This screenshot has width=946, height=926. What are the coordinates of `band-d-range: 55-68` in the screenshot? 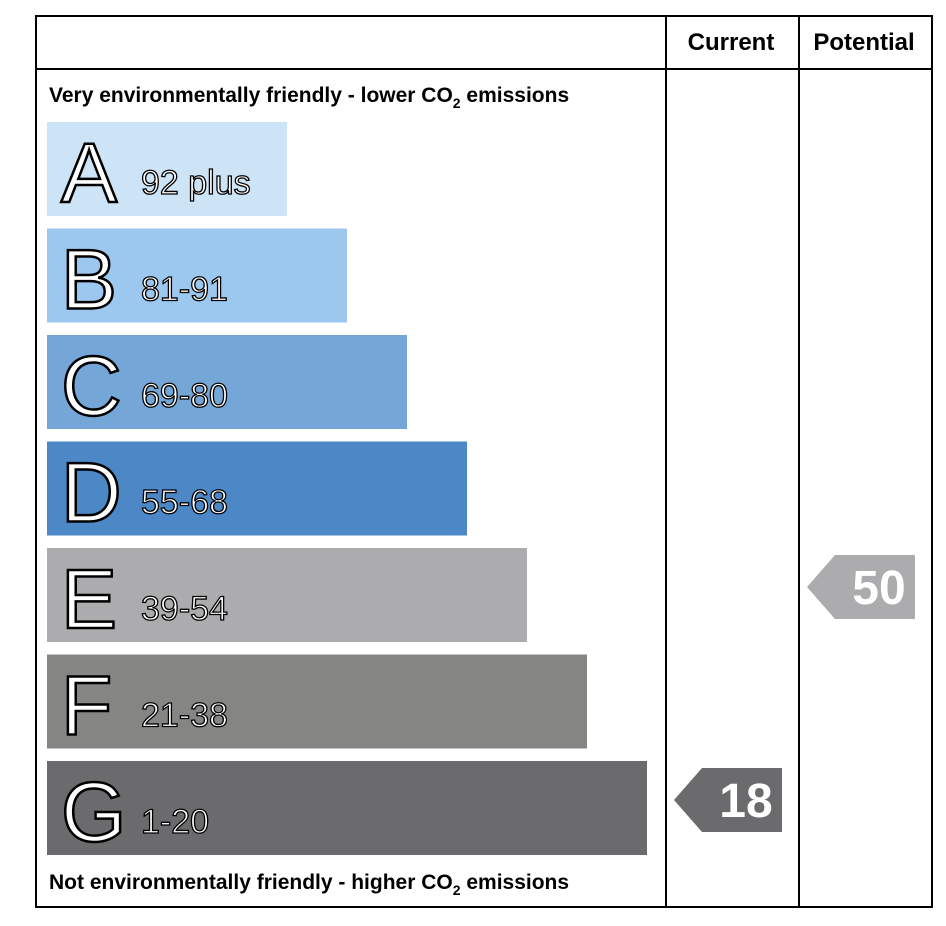 It's located at (184, 503).